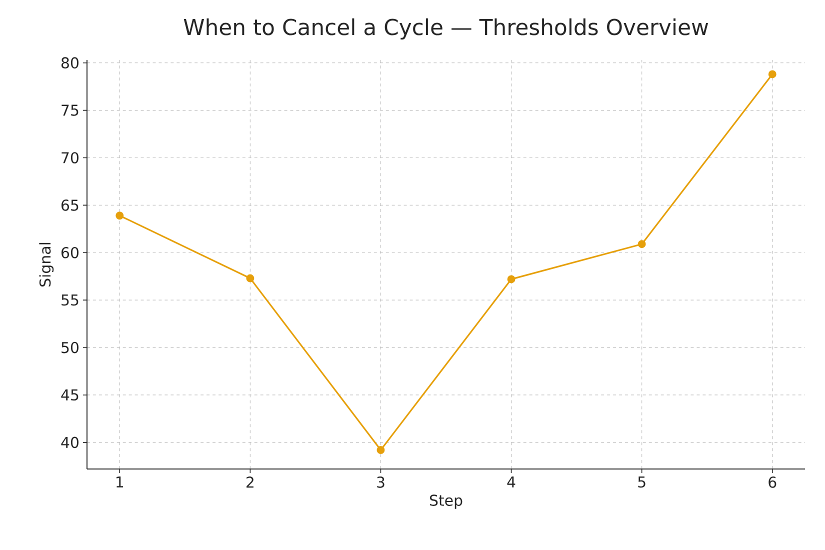  What do you see at coordinates (70, 158) in the screenshot?
I see `y-tick-label: 70` at bounding box center [70, 158].